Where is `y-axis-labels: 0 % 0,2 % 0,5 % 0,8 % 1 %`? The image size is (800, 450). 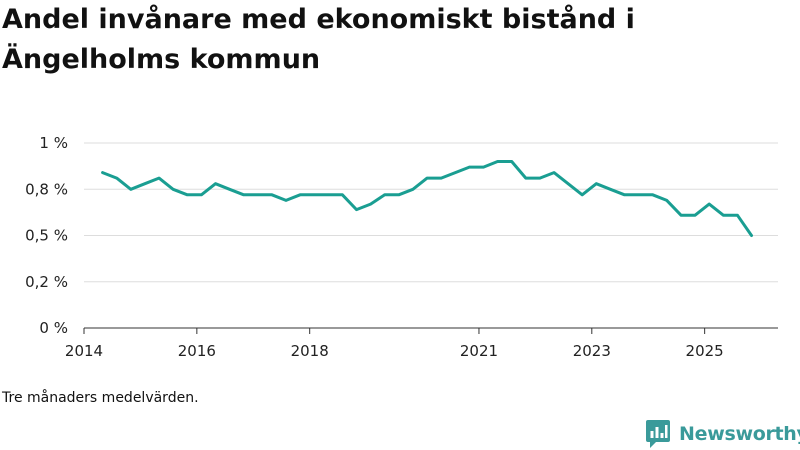 y-axis-labels: 0 % 0,2 % 0,5 % 0,8 % 1 % is located at coordinates (46, 235).